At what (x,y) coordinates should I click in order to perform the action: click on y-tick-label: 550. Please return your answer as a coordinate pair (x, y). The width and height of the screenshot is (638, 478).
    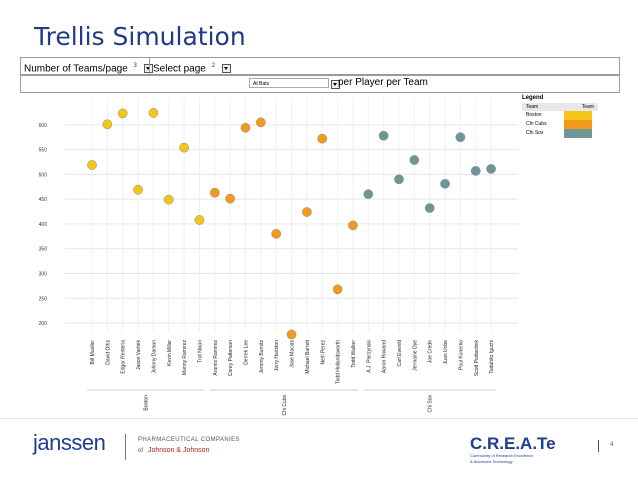
    Looking at the image, I should click on (43, 151).